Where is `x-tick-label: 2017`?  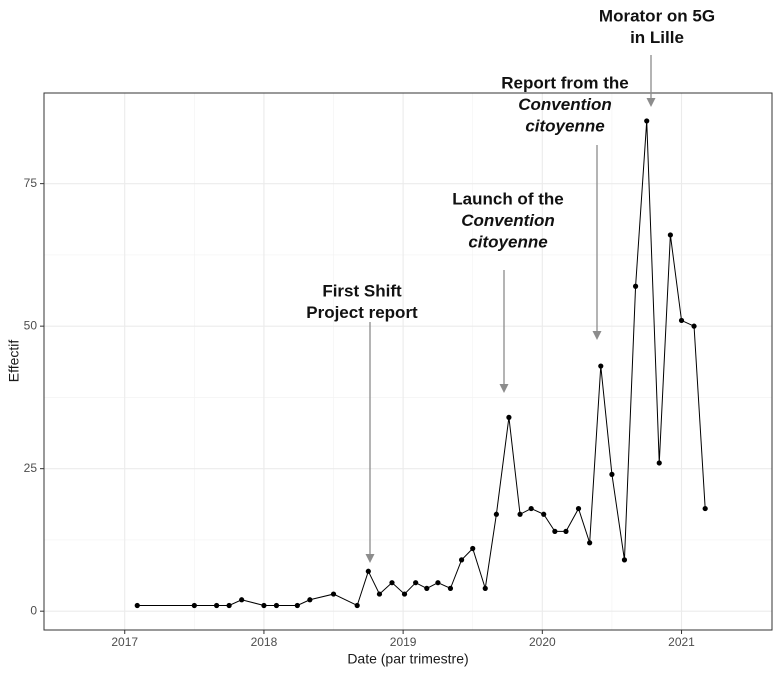 x-tick-label: 2017 is located at coordinates (124, 642).